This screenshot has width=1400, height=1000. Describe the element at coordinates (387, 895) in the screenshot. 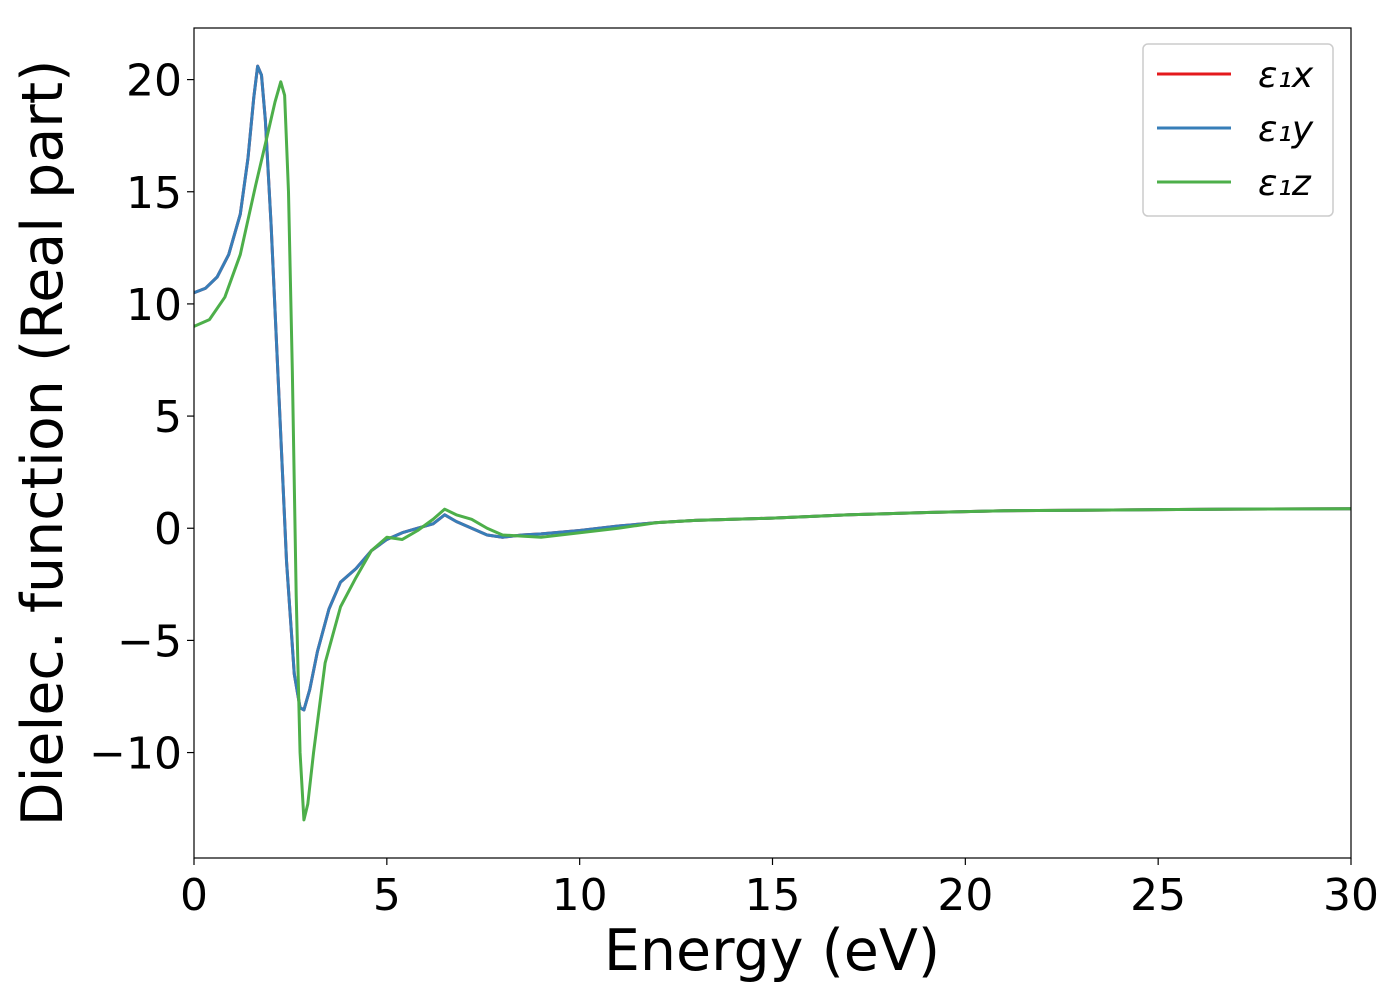

I see `x-tick-label: 5` at that location.